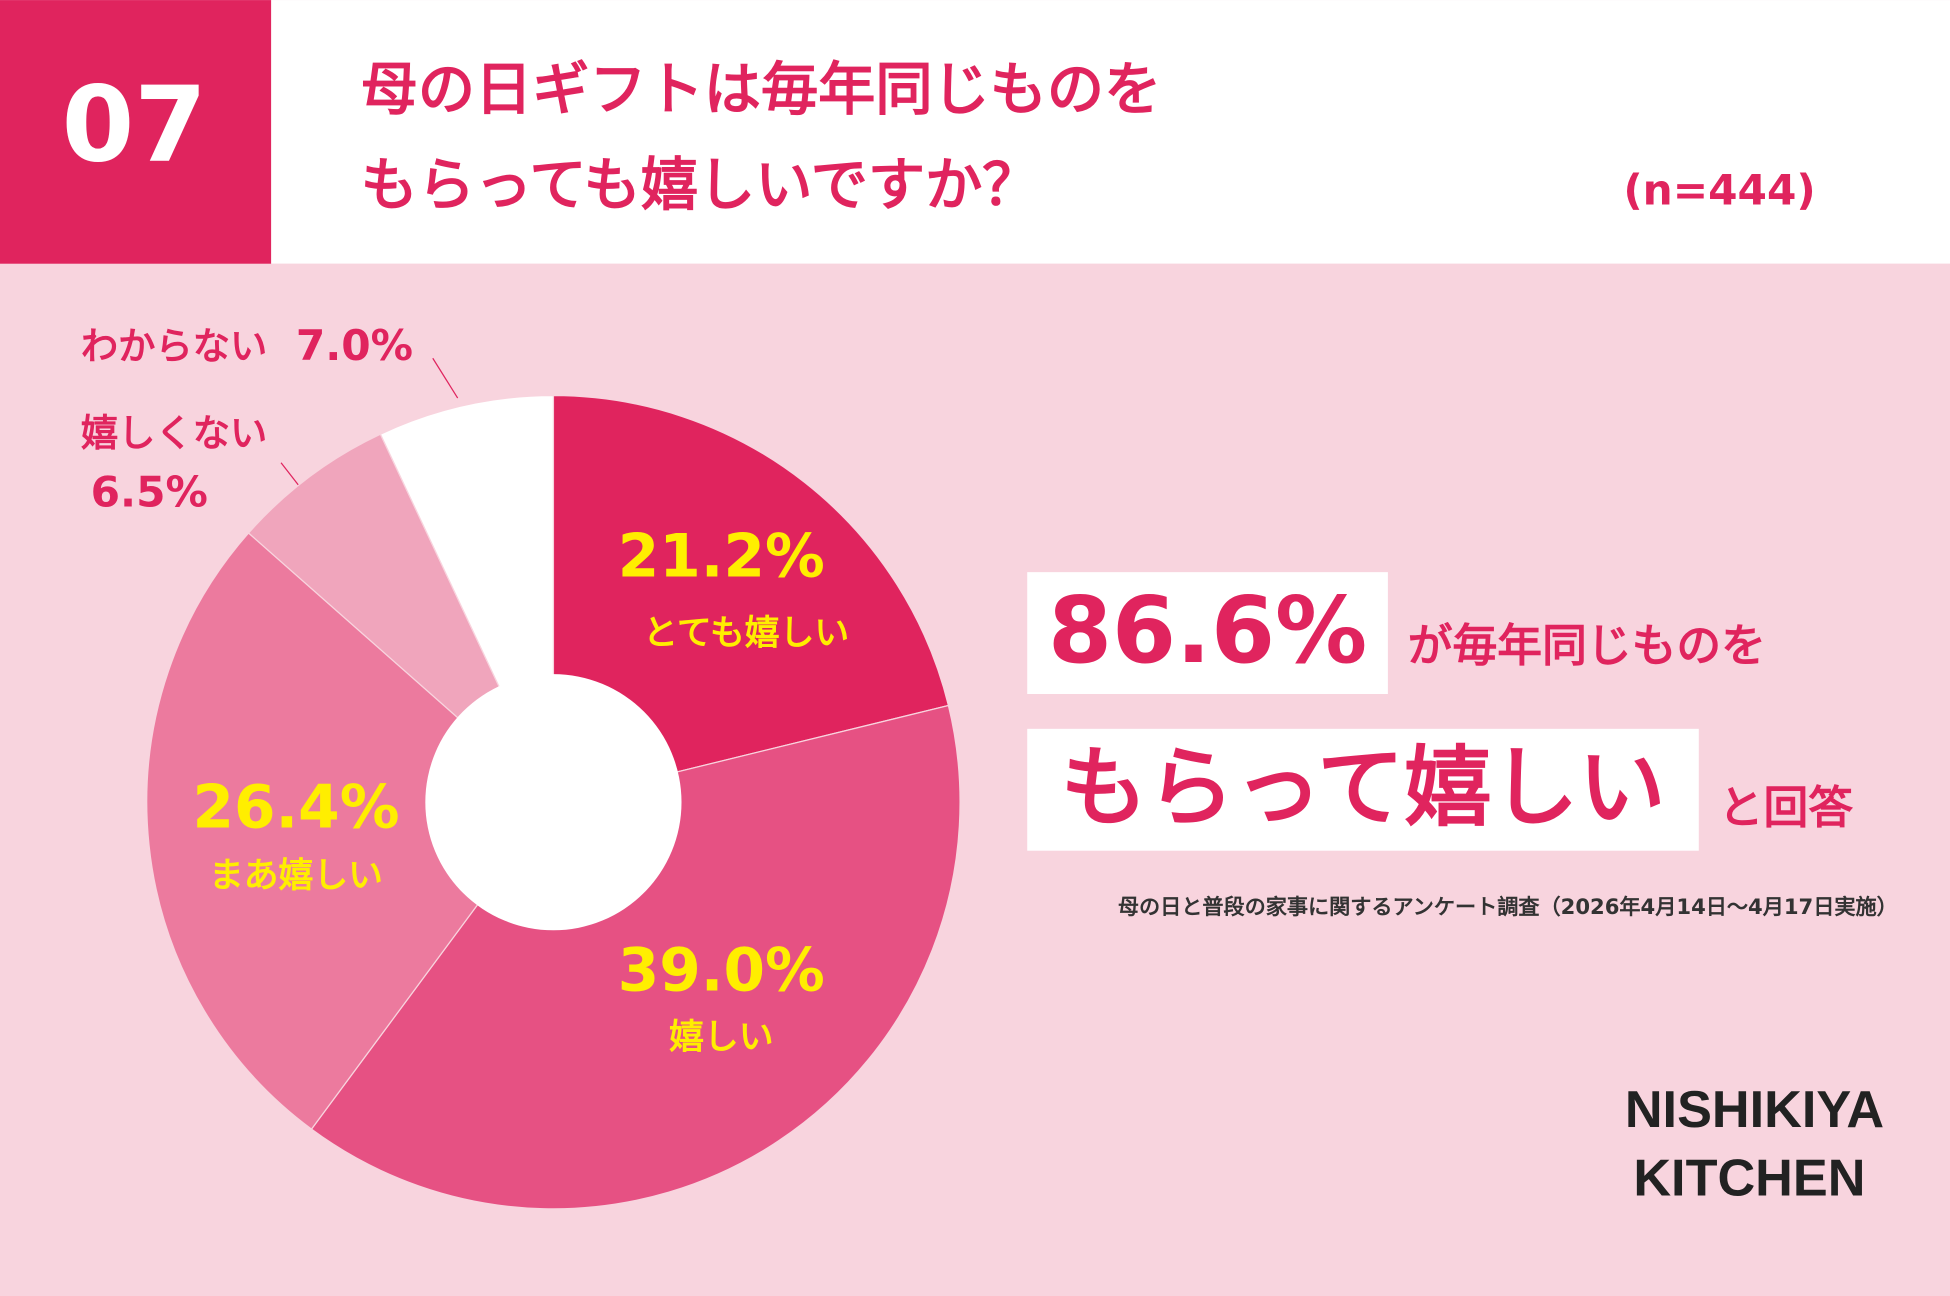  I want to click on headline-figure: 86.6%, so click(1207, 630).